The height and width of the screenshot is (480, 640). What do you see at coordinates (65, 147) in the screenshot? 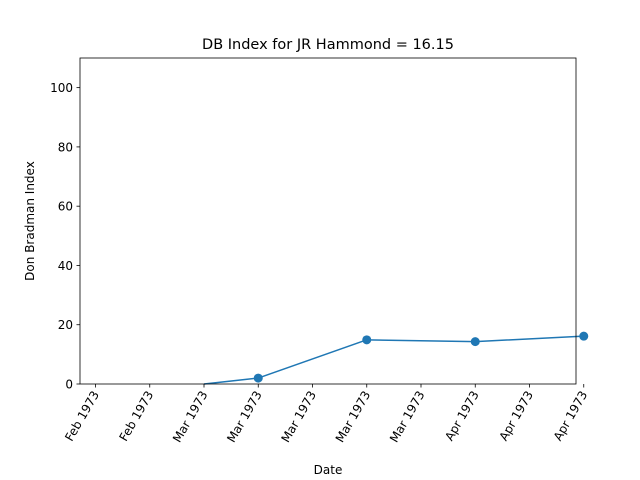
I see `y-tick-label: 80` at bounding box center [65, 147].